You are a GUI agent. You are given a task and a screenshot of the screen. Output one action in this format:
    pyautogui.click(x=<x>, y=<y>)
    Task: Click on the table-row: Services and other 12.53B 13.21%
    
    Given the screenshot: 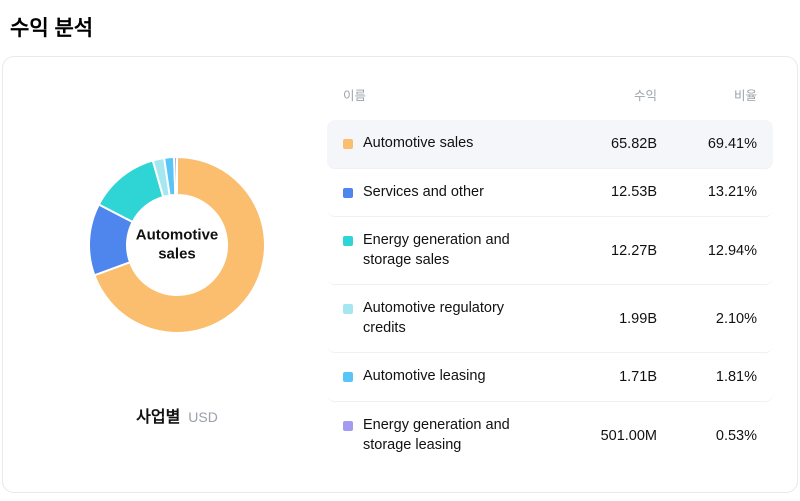 What is the action you would take?
    pyautogui.click(x=550, y=193)
    